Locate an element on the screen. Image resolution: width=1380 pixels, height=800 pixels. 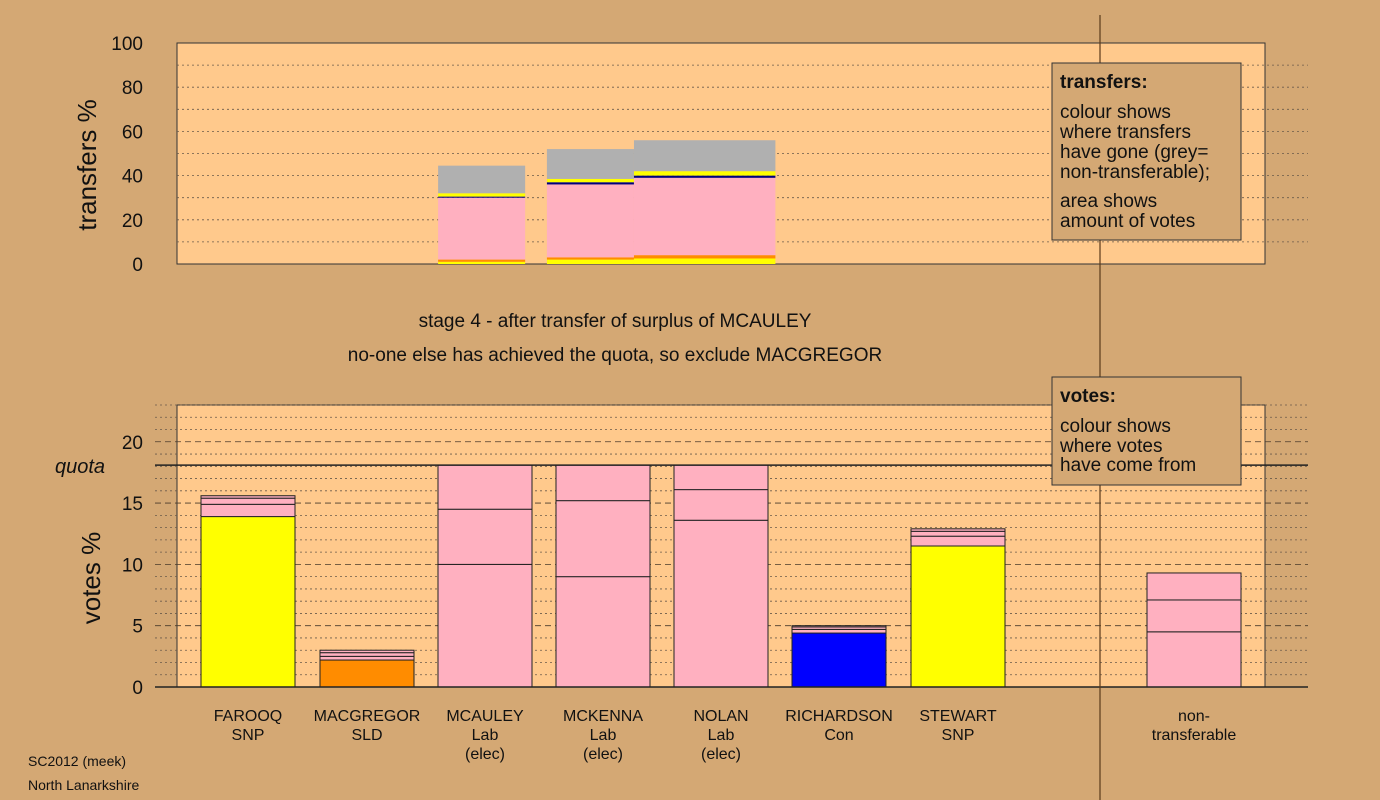
candidate-label: FAROOQ is located at coordinates (248, 716).